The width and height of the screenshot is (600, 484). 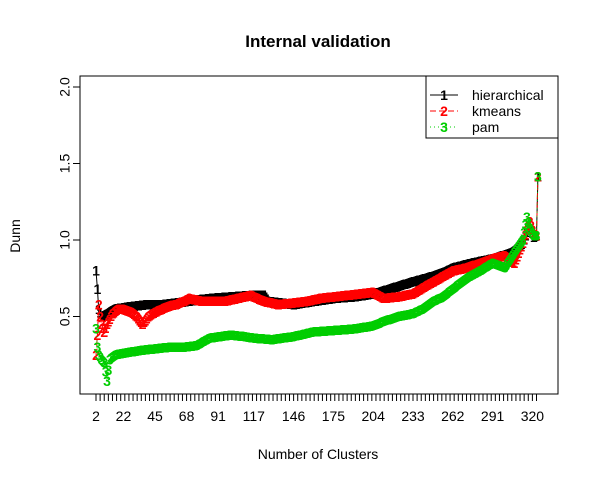 I want to click on y-tick-label: 0.5, so click(x=65, y=317).